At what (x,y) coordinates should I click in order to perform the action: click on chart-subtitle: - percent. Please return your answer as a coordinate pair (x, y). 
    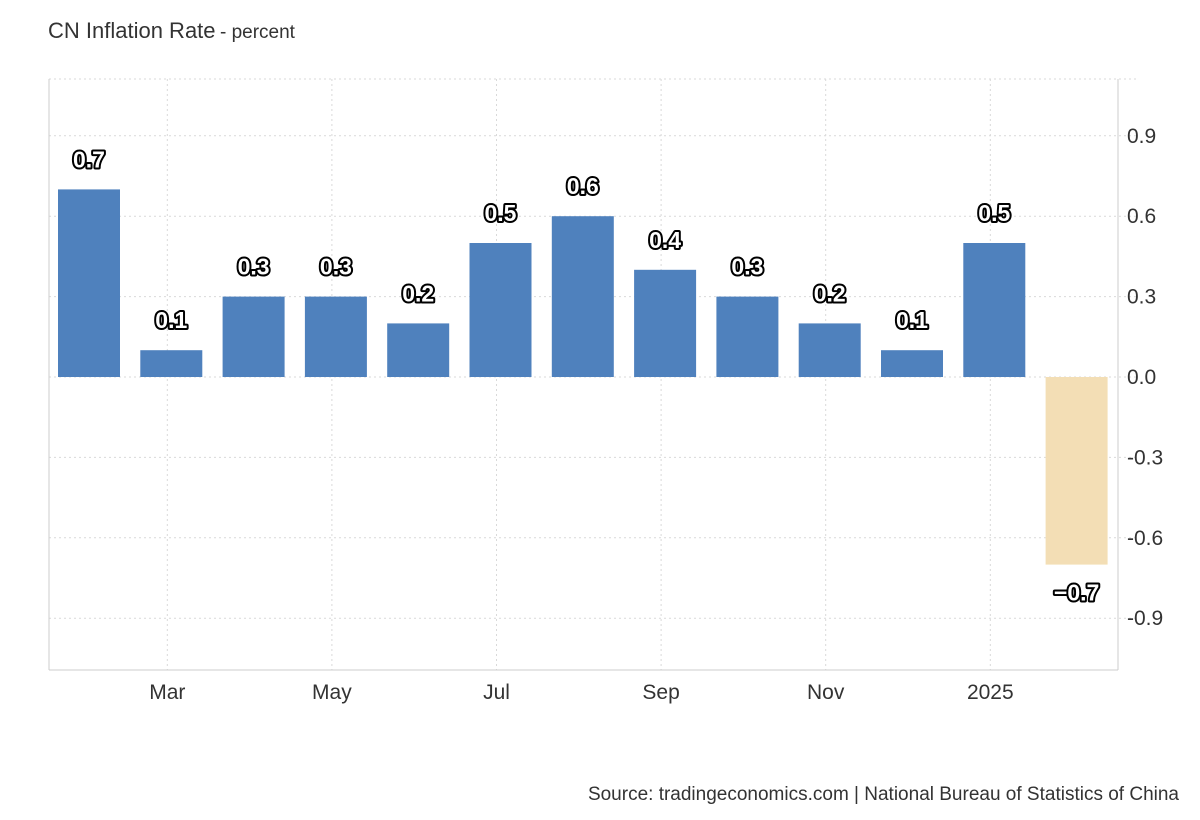
    Looking at the image, I should click on (257, 32).